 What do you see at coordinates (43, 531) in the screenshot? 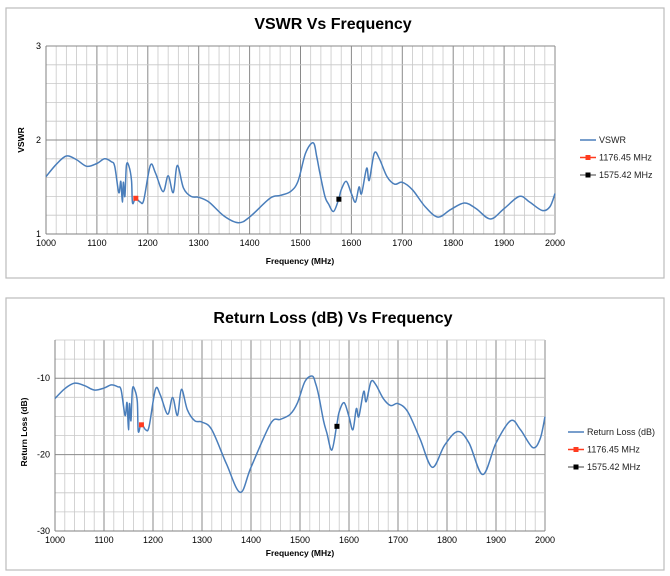
I see `y-tick-label: -30` at bounding box center [43, 531].